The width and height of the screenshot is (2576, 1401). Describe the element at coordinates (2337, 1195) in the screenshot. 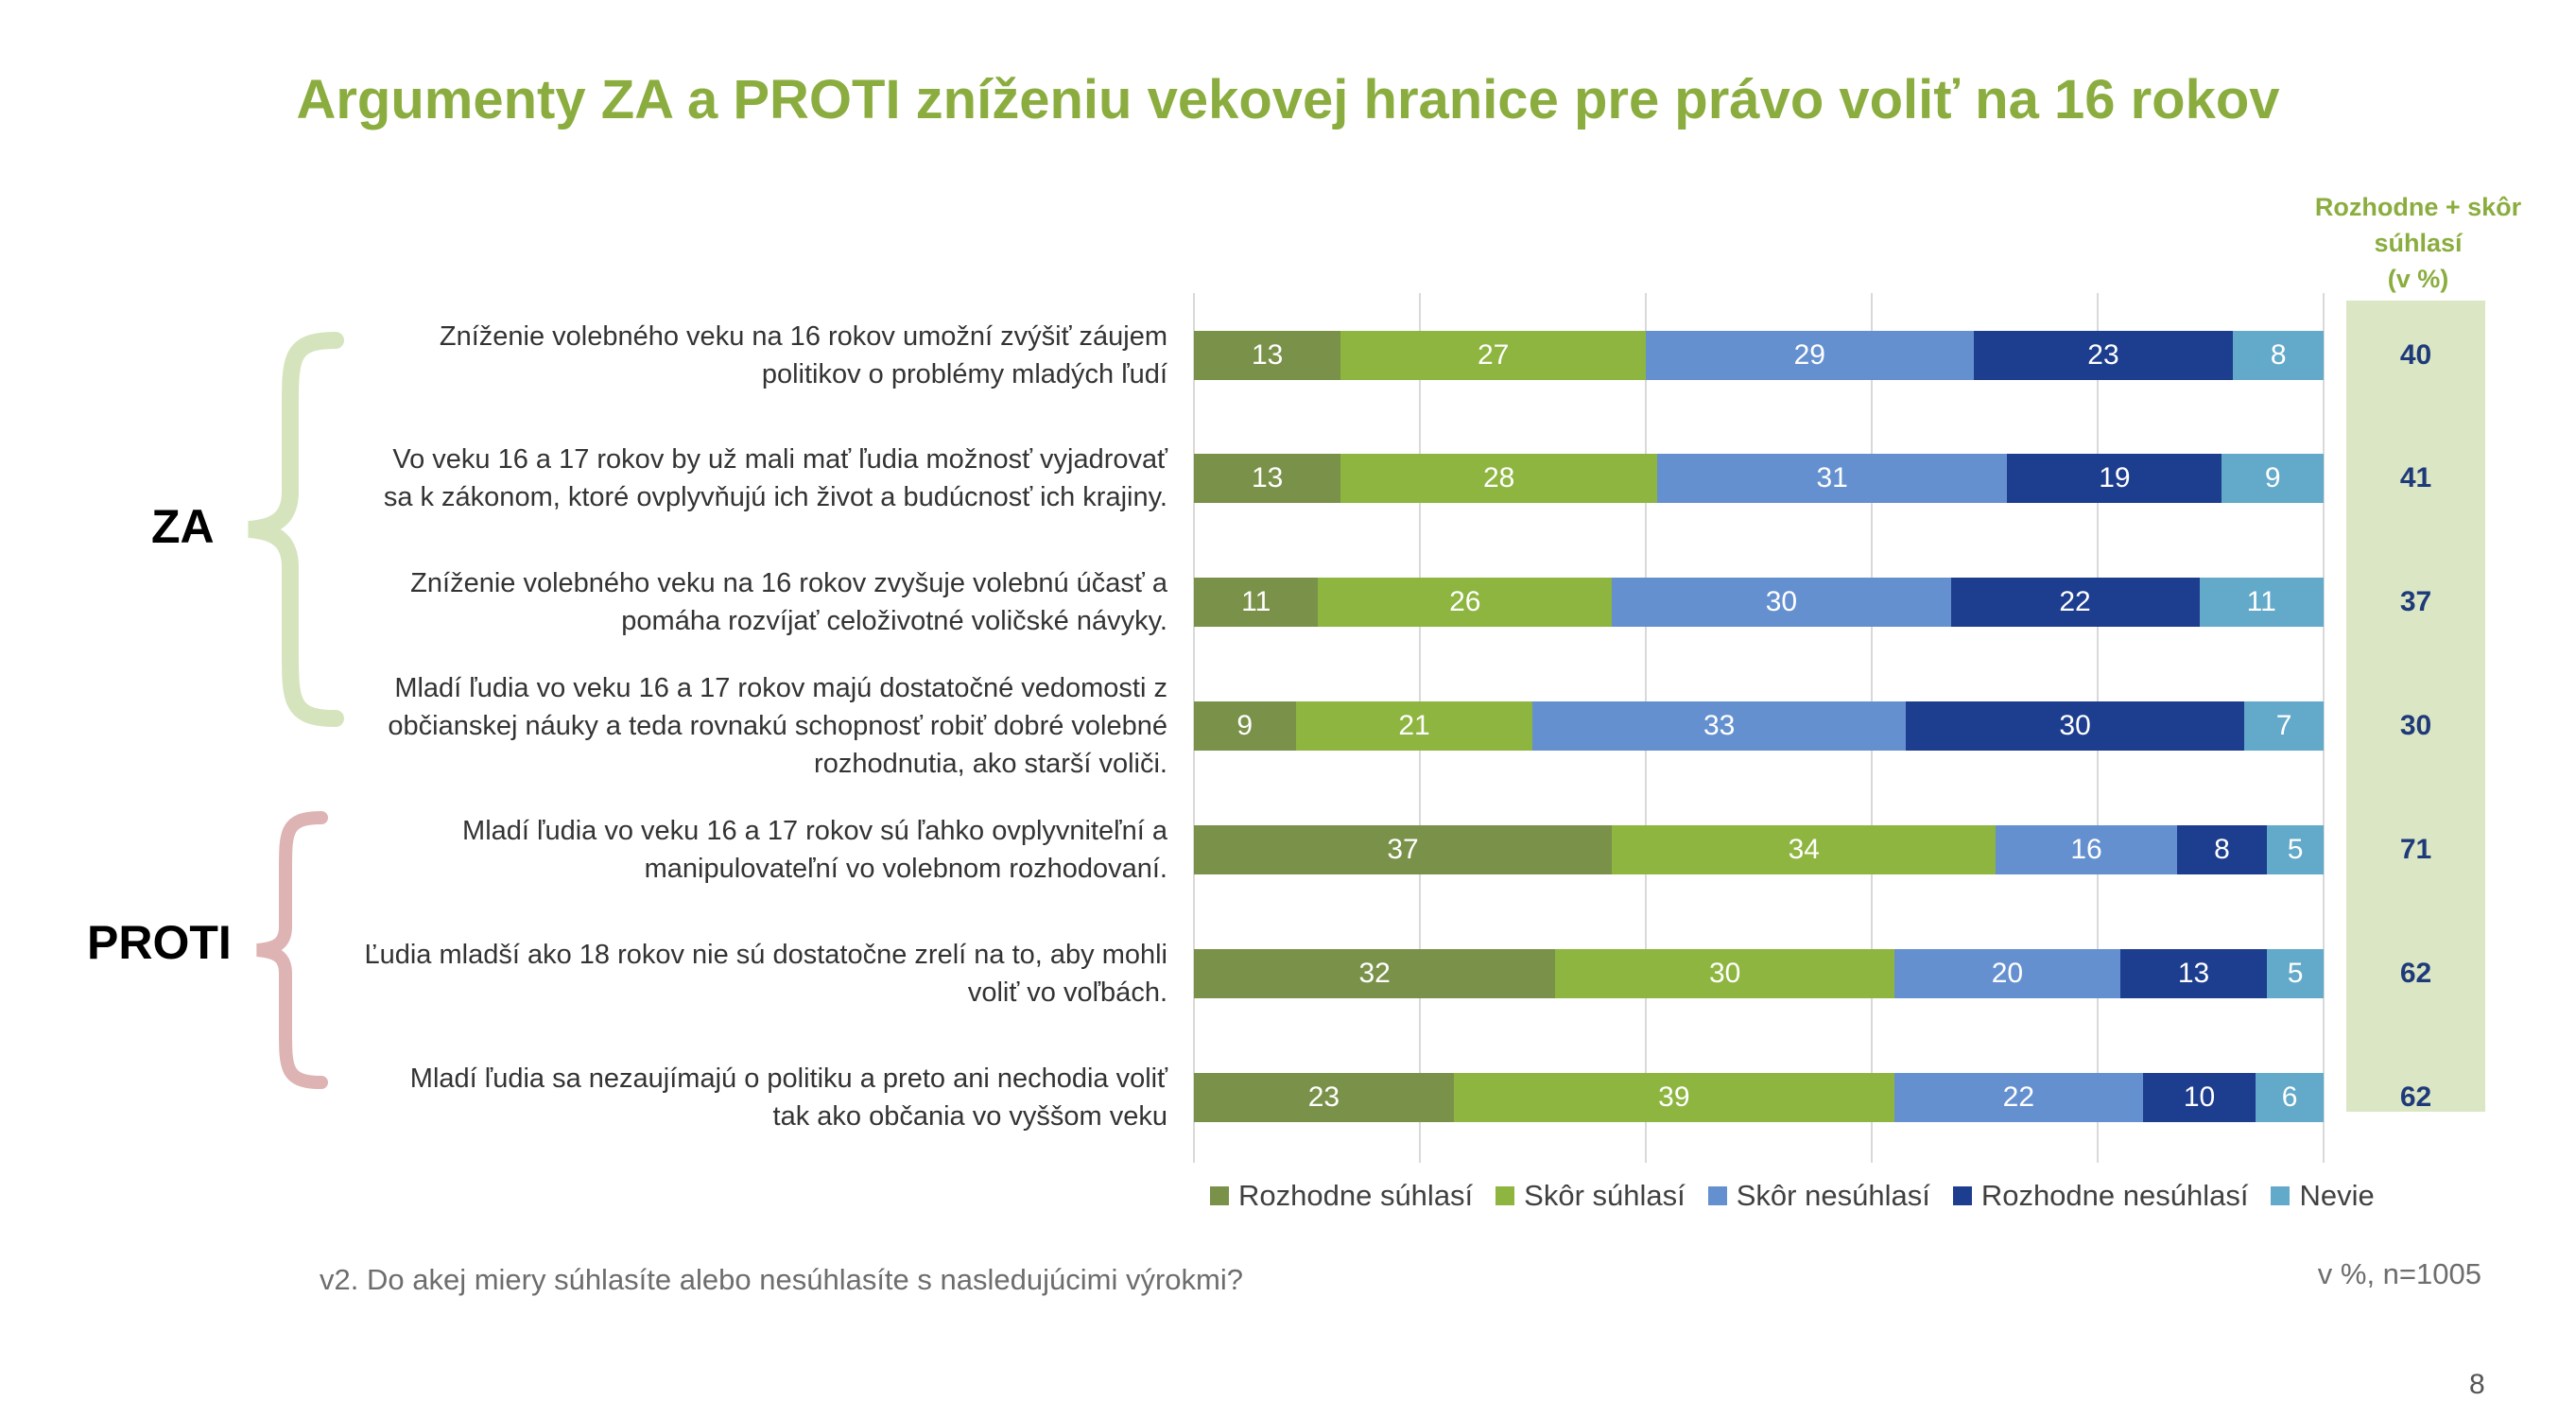

I see `legend-label: Nevie` at that location.